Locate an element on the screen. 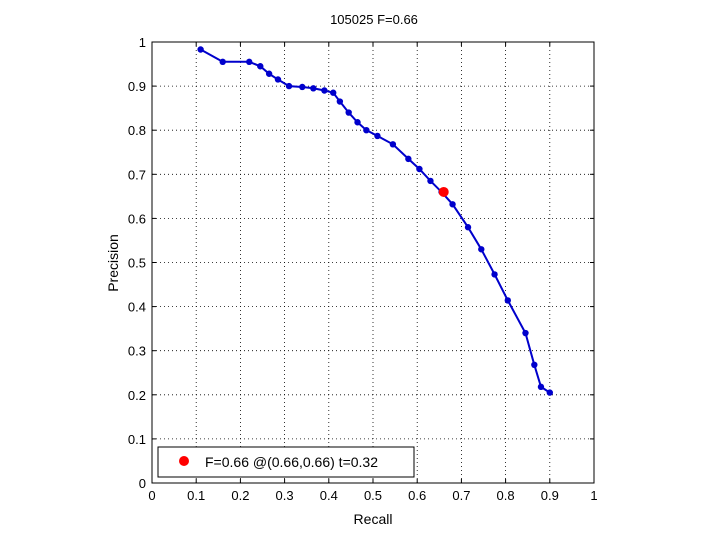 The width and height of the screenshot is (720, 540). x-tick-label: 0.9 is located at coordinates (550, 495).